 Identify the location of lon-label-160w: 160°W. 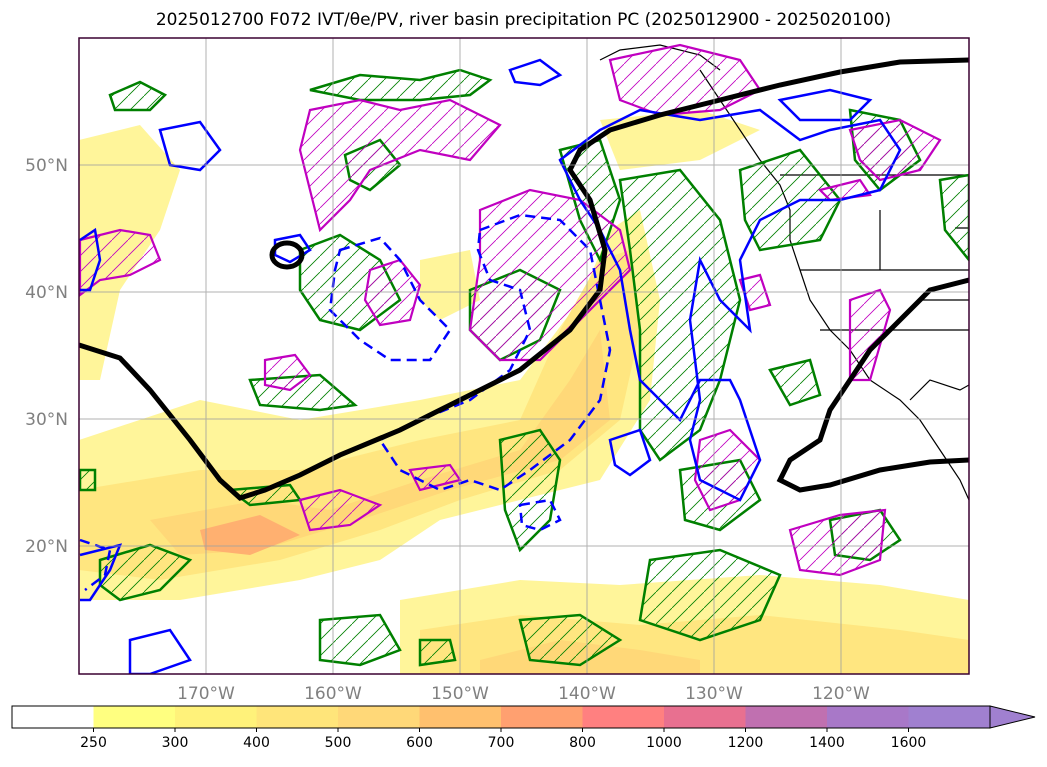
(333, 694).